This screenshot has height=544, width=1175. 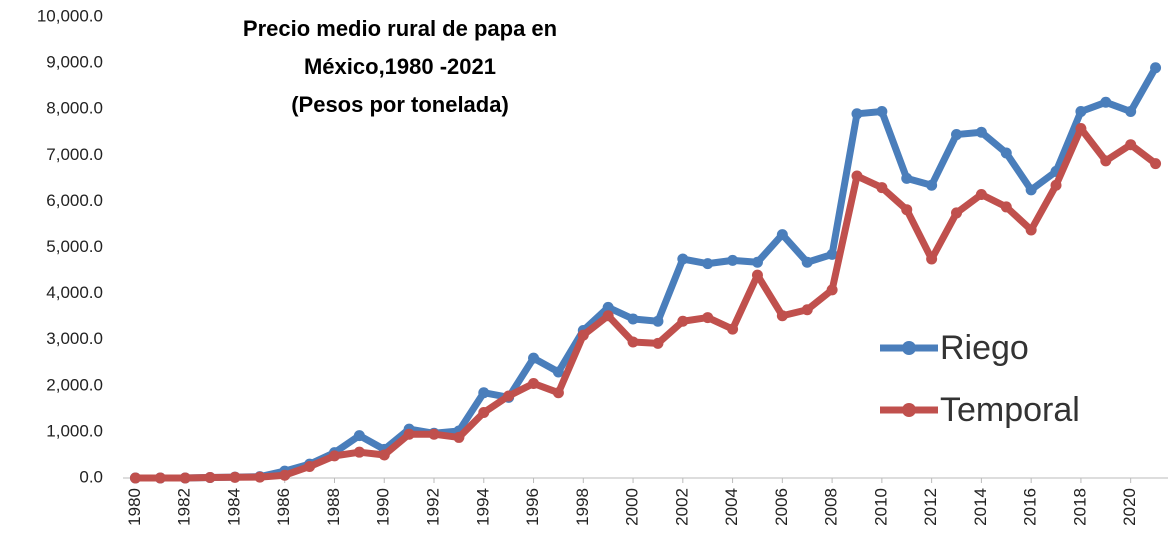 What do you see at coordinates (930, 507) in the screenshot?
I see `x-tick-label: 2012` at bounding box center [930, 507].